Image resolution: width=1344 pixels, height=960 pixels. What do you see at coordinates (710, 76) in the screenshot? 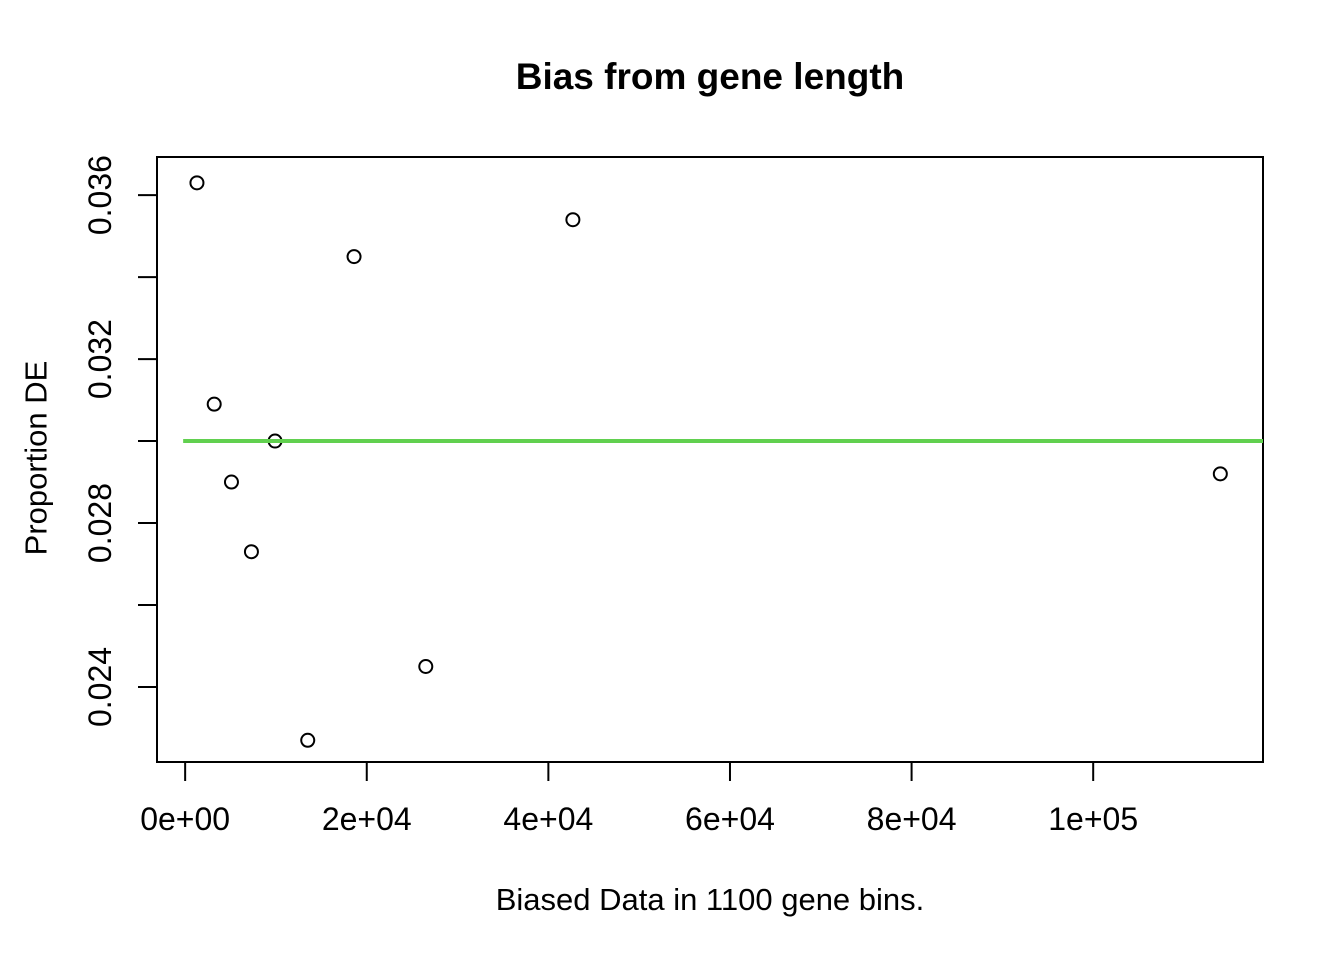
I see `chart-title: Bias from gene length` at bounding box center [710, 76].